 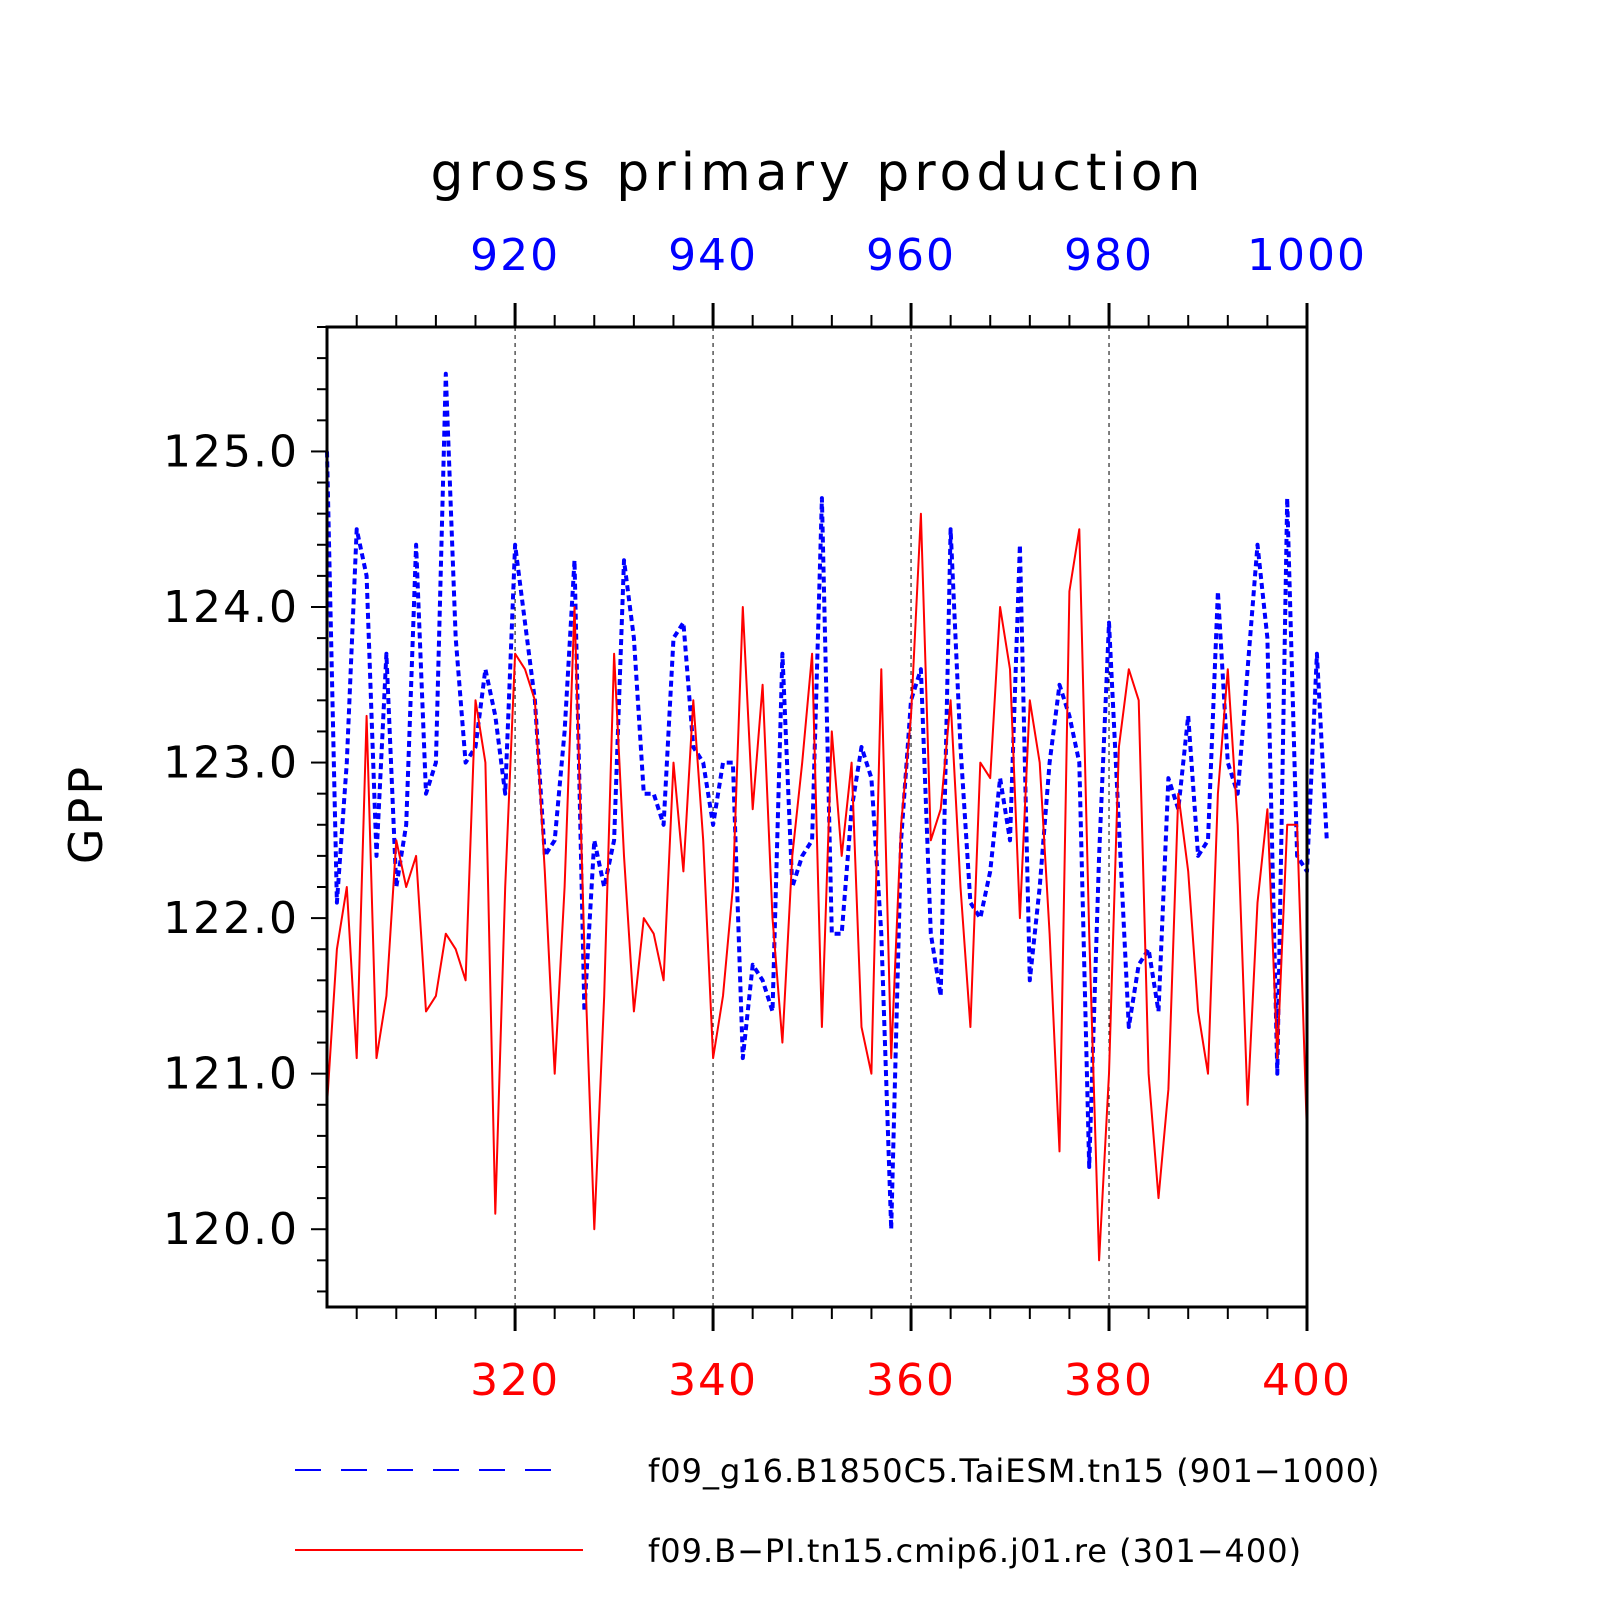 I want to click on legend-label: f09_g16.B1850C5.TaiESM.tn15 (901−1000), so click(x=1014, y=1471).